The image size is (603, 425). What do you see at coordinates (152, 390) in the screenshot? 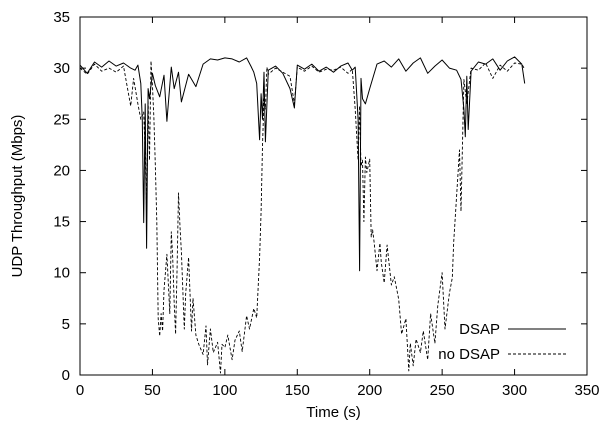
I see `x-tick-label: 50` at bounding box center [152, 390].